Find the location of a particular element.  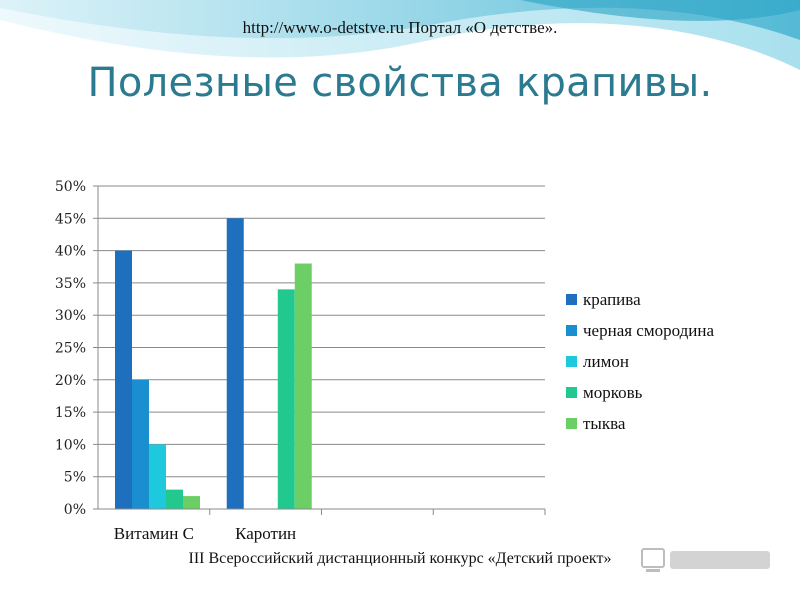

page-title: Полезные свойства крапивы. is located at coordinates (400, 83).